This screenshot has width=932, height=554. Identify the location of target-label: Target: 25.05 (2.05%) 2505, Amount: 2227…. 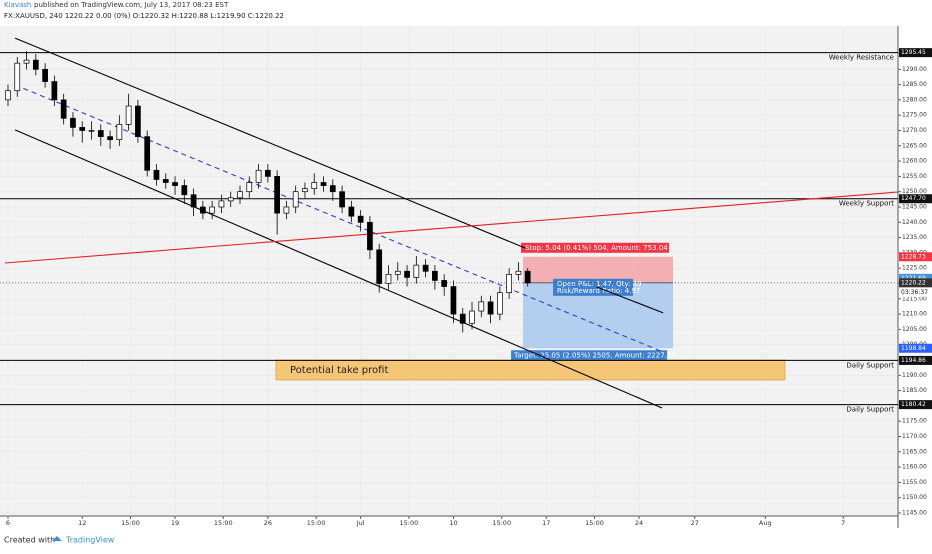
(594, 355).